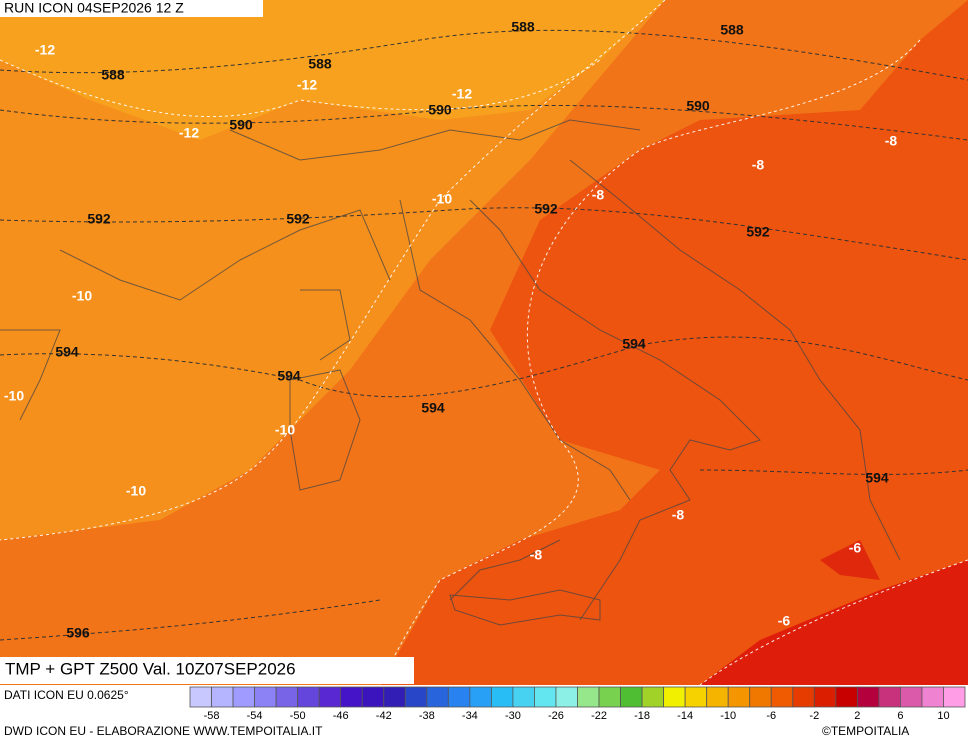 The width and height of the screenshot is (968, 750). What do you see at coordinates (513, 716) in the screenshot?
I see `colorbar-tick-label: -30` at bounding box center [513, 716].